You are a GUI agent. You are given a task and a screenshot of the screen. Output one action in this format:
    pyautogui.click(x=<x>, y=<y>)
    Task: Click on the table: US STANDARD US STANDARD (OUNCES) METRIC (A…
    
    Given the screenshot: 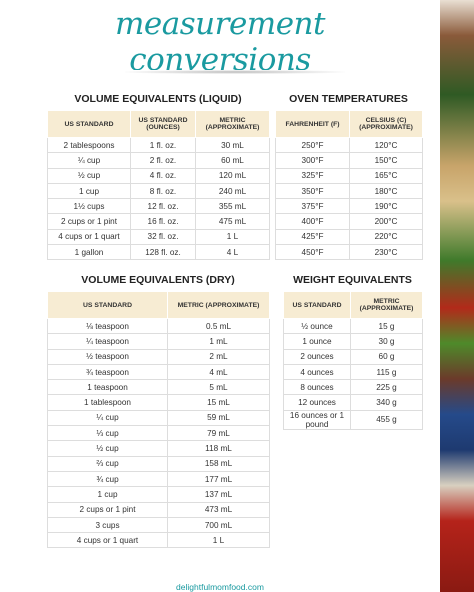 What is the action you would take?
    pyautogui.click(x=158, y=185)
    